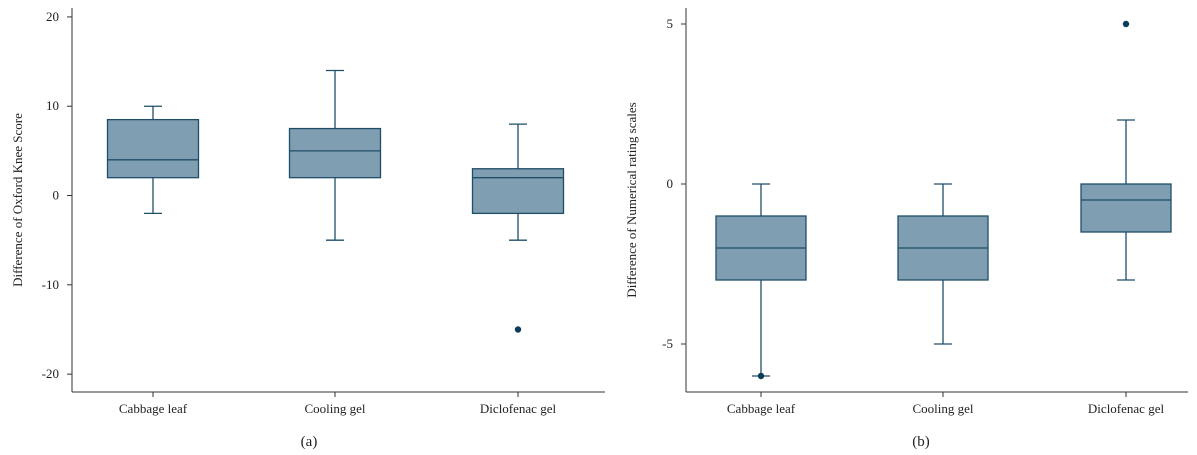  What do you see at coordinates (921, 442) in the screenshot?
I see `panel-label: (b)` at bounding box center [921, 442].